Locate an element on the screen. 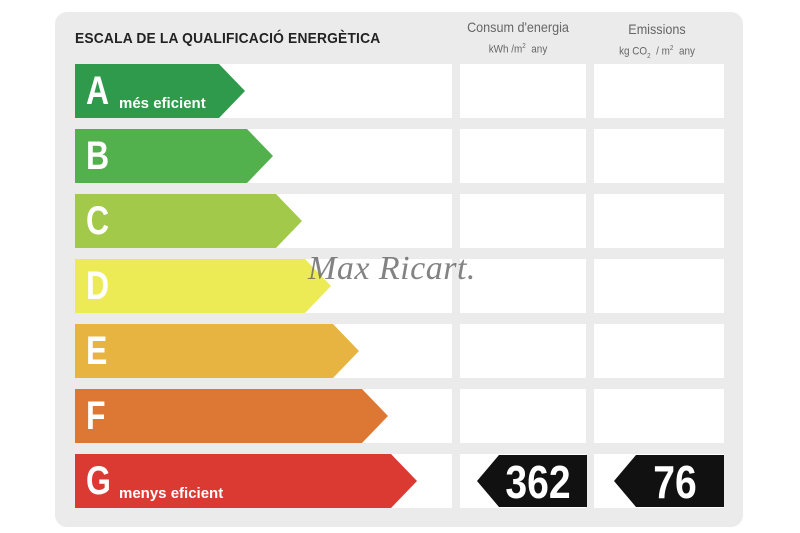 Image resolution: width=800 pixels, height=533 pixels. consumption-label: Consum d'energia is located at coordinates (518, 27).